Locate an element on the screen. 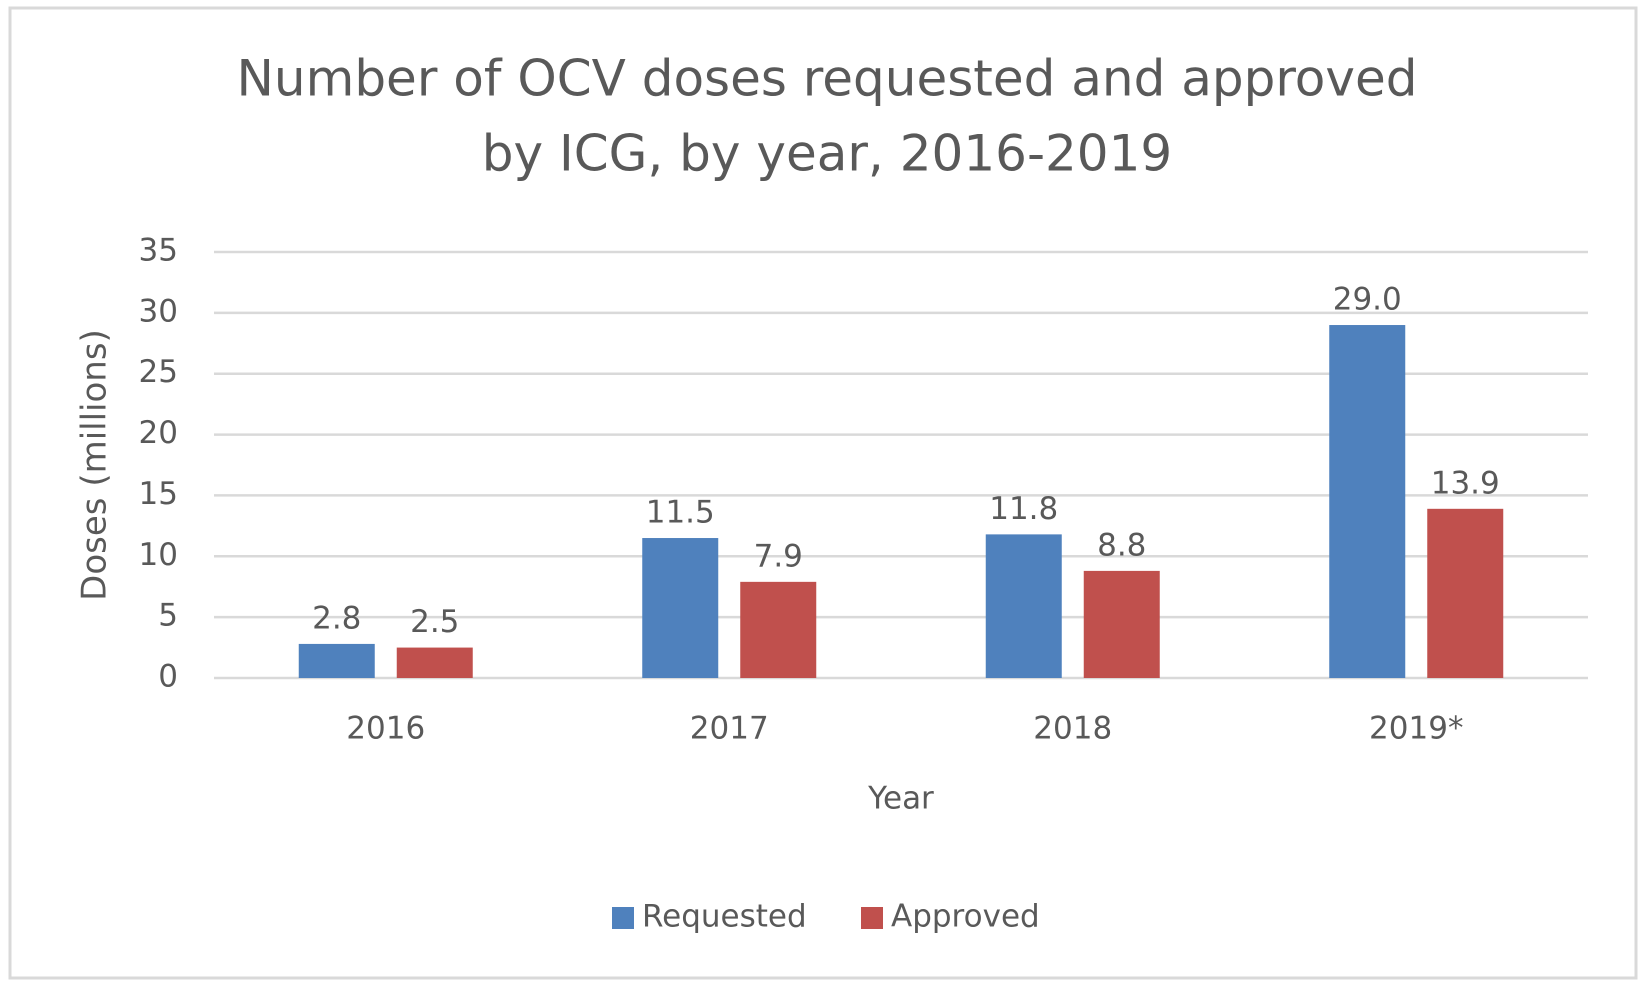  legend-label: Approved is located at coordinates (965, 917).